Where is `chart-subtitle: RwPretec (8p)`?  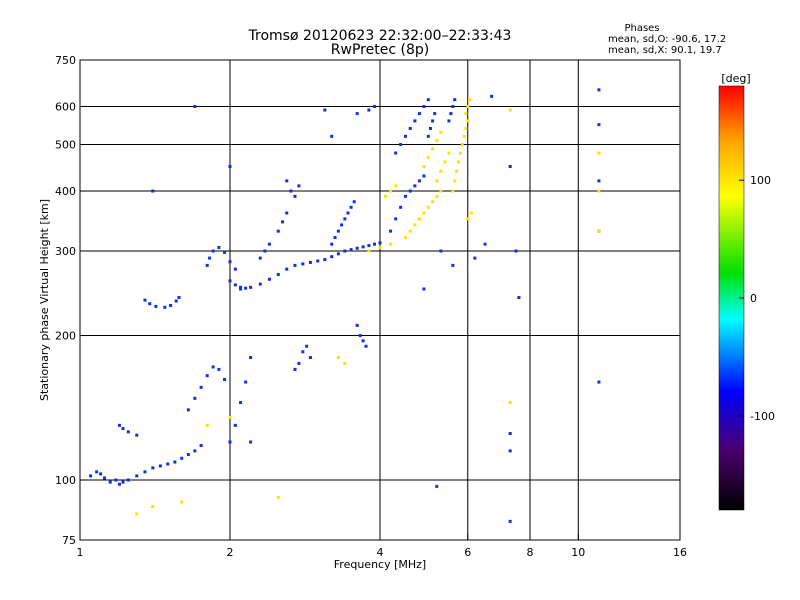 chart-subtitle: RwPretec (8p) is located at coordinates (380, 50).